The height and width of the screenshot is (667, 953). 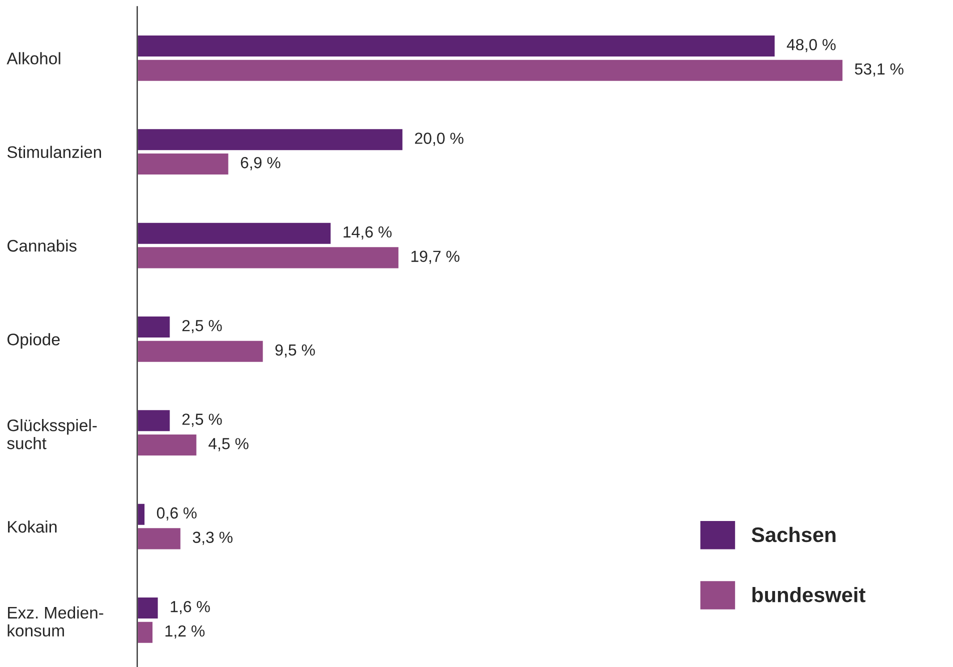 What do you see at coordinates (439, 139) in the screenshot?
I see `data-label: 20,0 %` at bounding box center [439, 139].